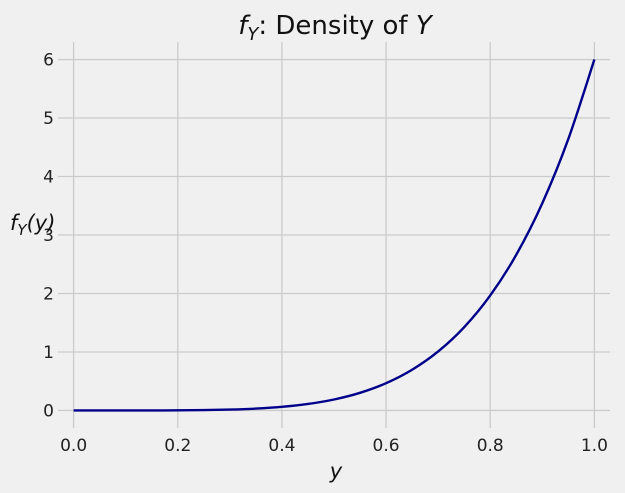  Describe the element at coordinates (281, 446) in the screenshot. I see `x-tick-label: 0.4` at that location.